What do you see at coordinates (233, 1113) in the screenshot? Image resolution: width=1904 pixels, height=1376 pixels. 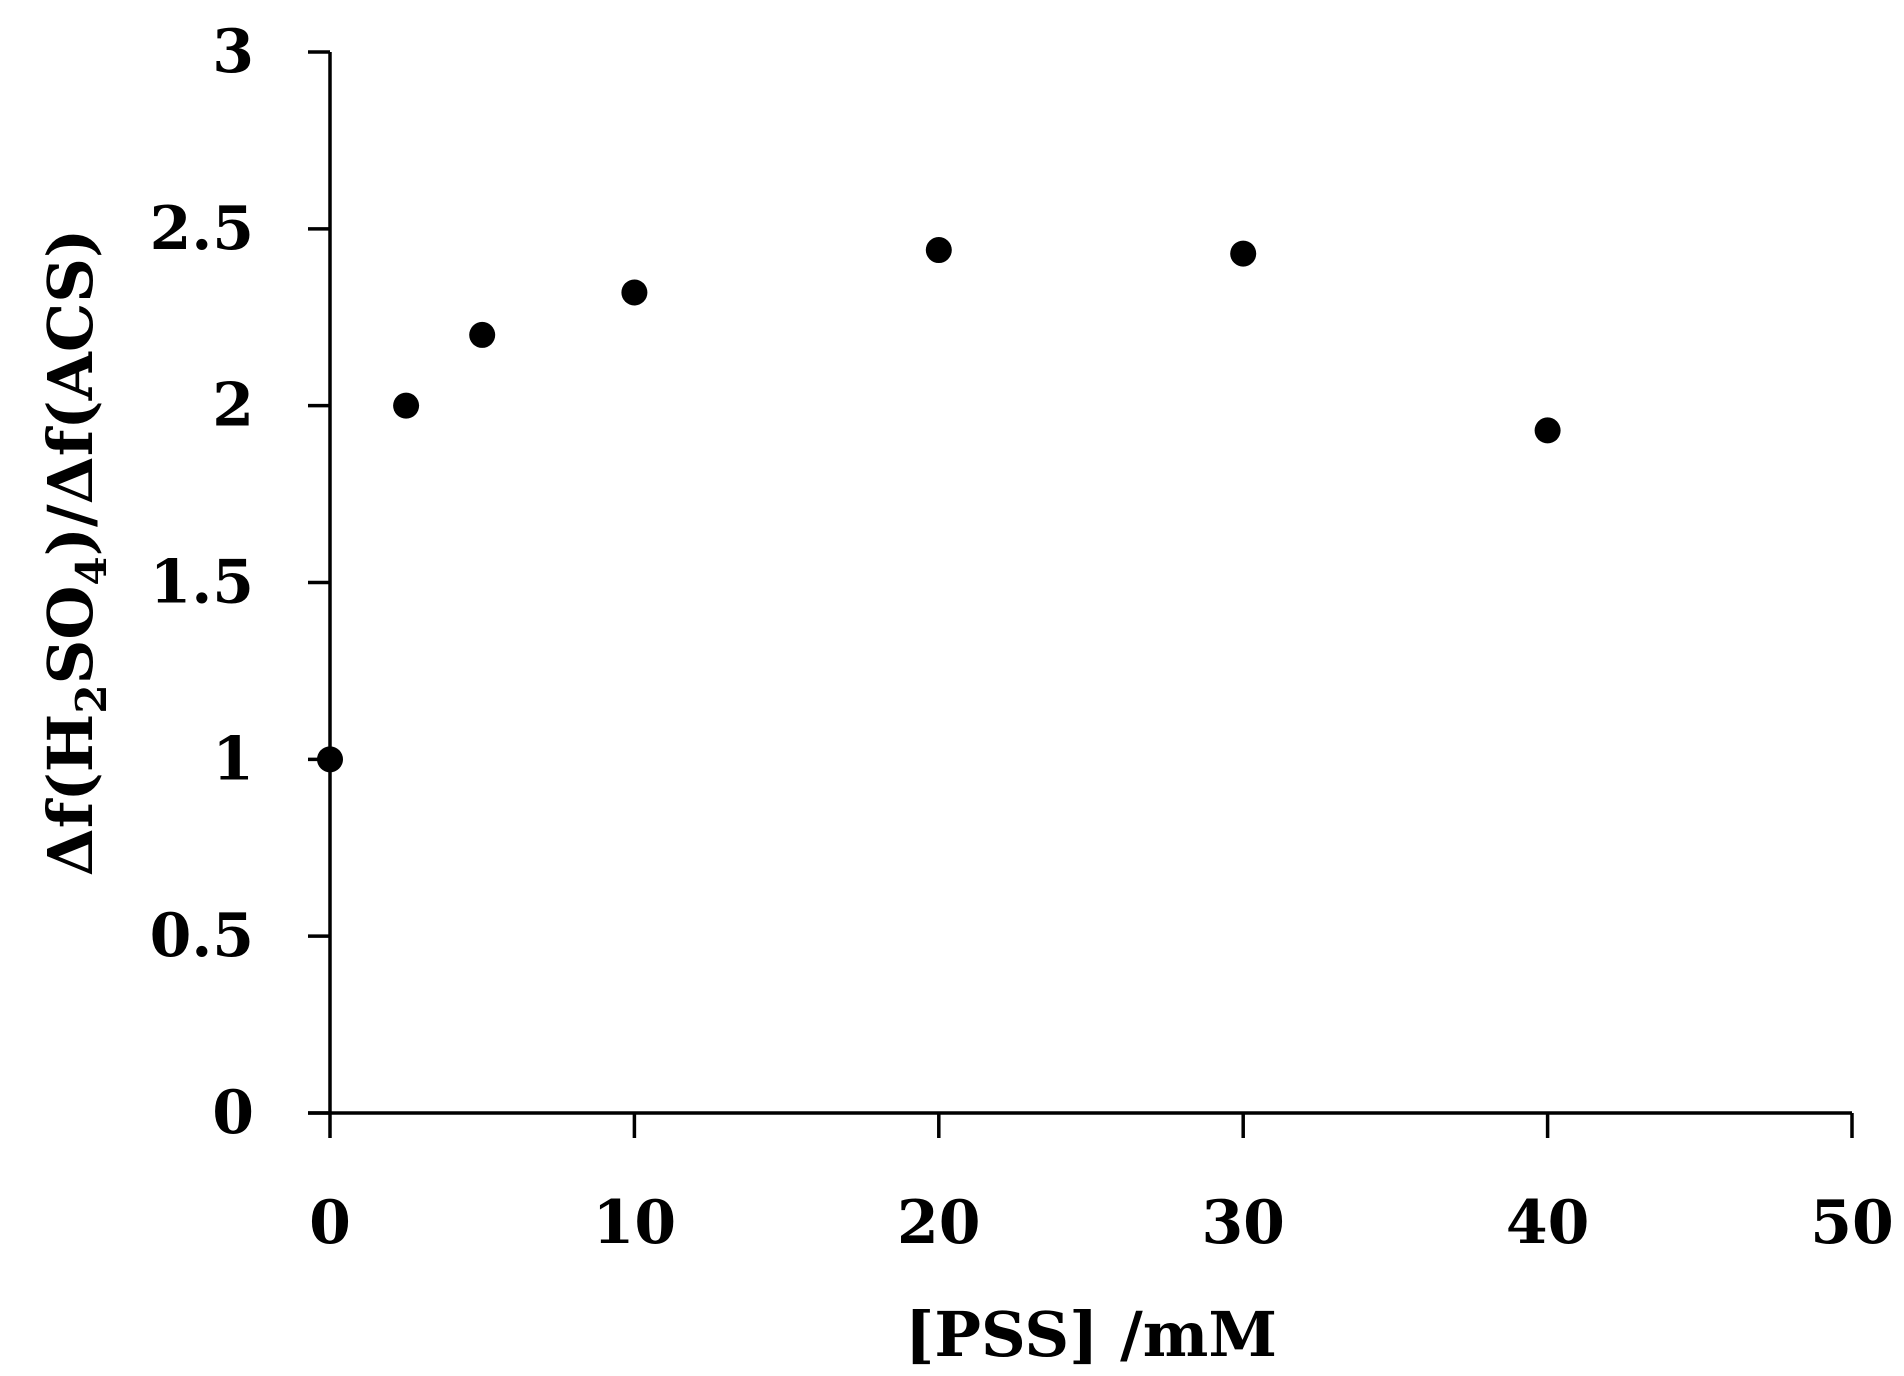 I see `y-tick-label: 0` at bounding box center [233, 1113].